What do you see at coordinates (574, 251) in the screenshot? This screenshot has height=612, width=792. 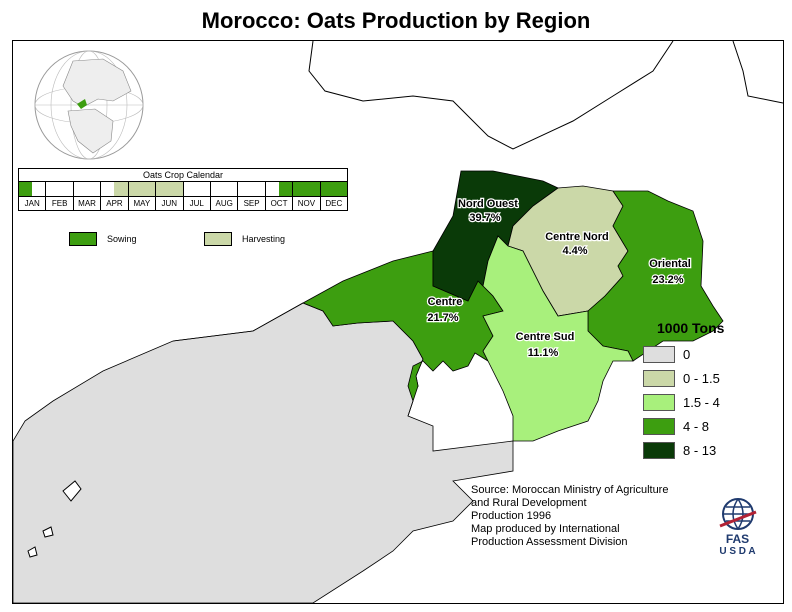 I see `share-centre-nord: 4.4%` at bounding box center [574, 251].